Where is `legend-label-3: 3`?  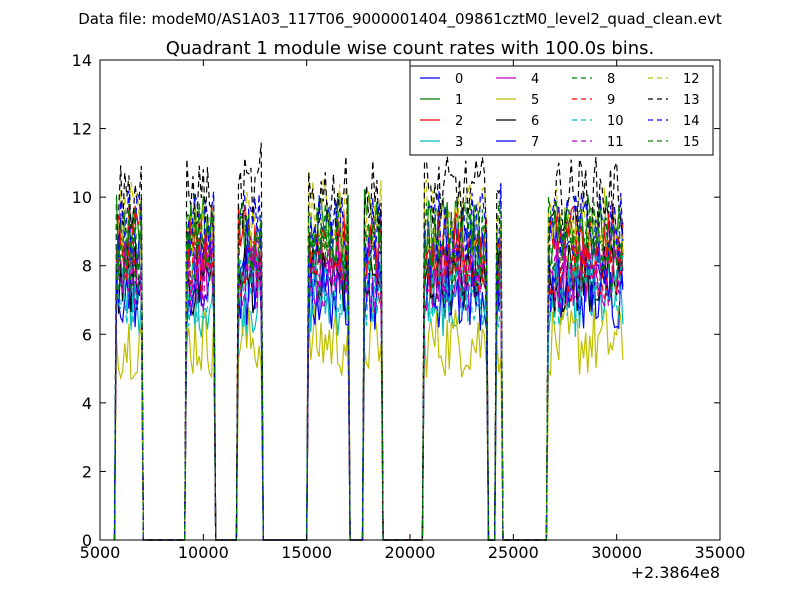
legend-label-3: 3 is located at coordinates (459, 142).